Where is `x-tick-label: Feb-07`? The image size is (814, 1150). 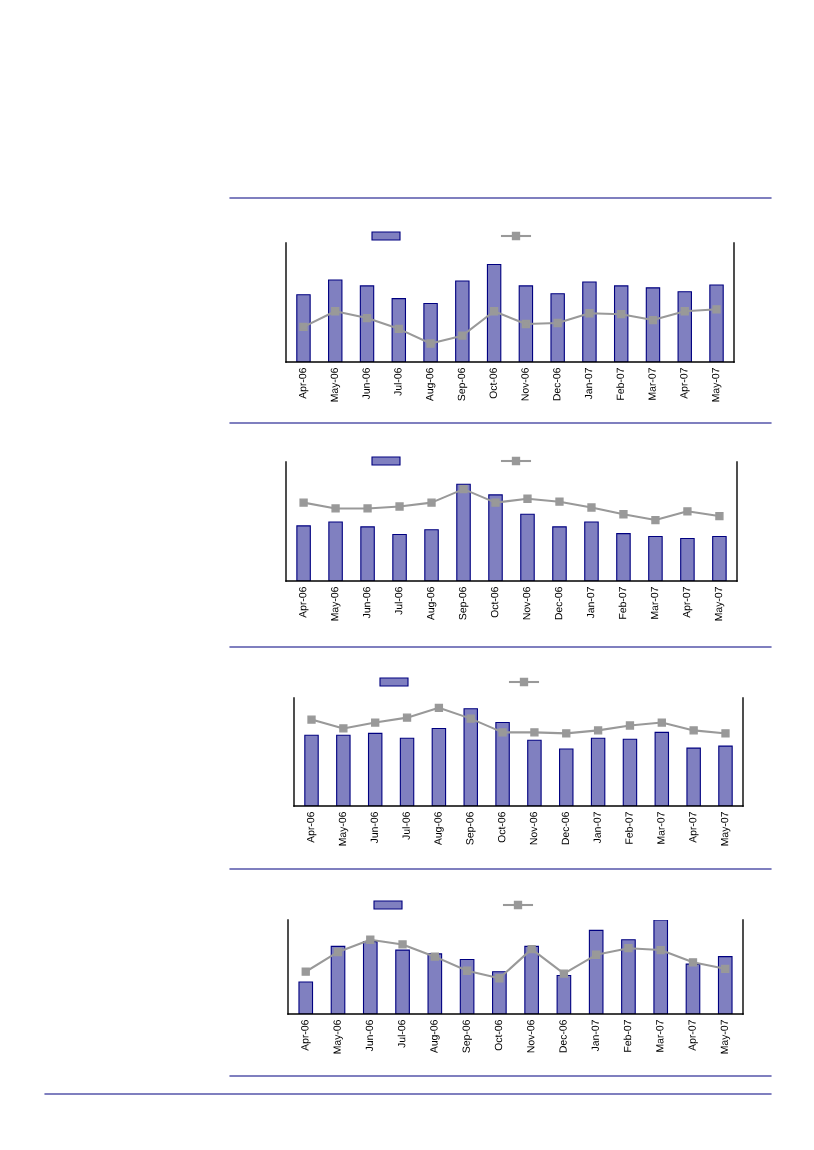 x-tick-label: Feb-07 is located at coordinates (629, 828).